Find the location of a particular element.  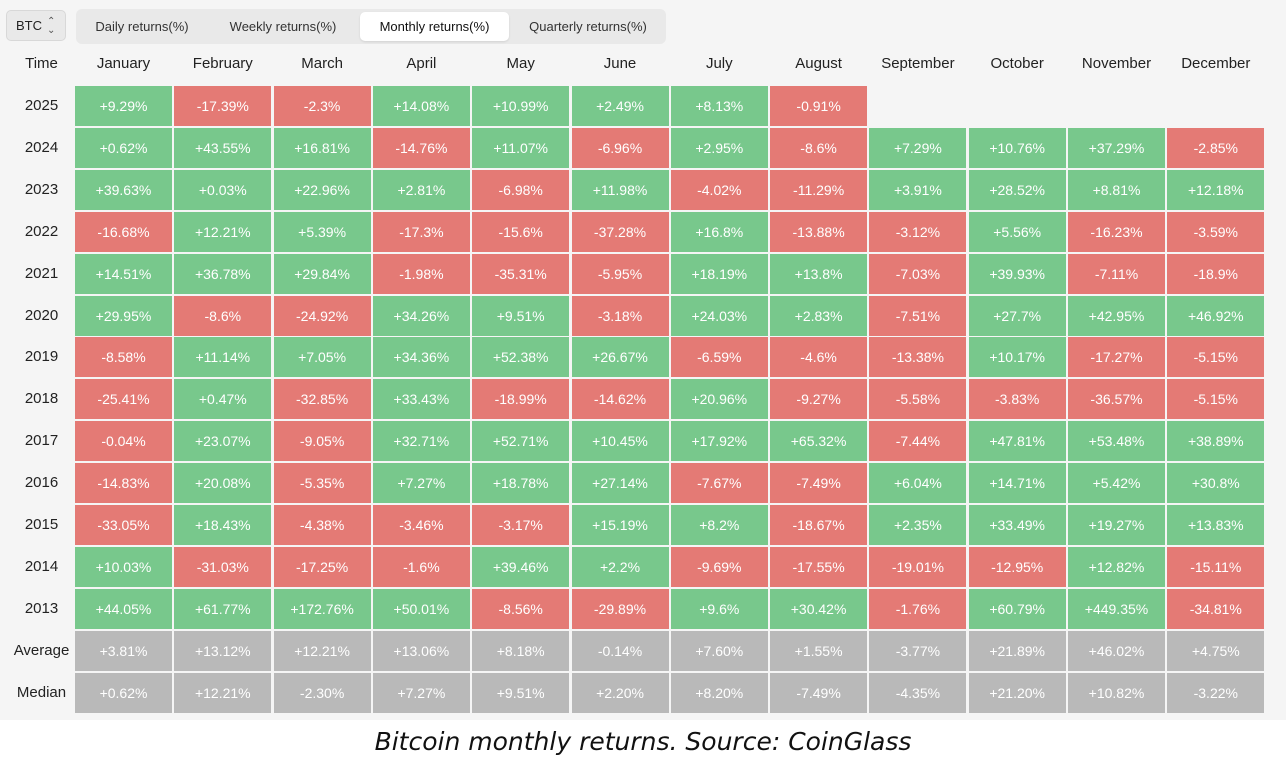

return-cell: +44.05% is located at coordinates (123, 608).